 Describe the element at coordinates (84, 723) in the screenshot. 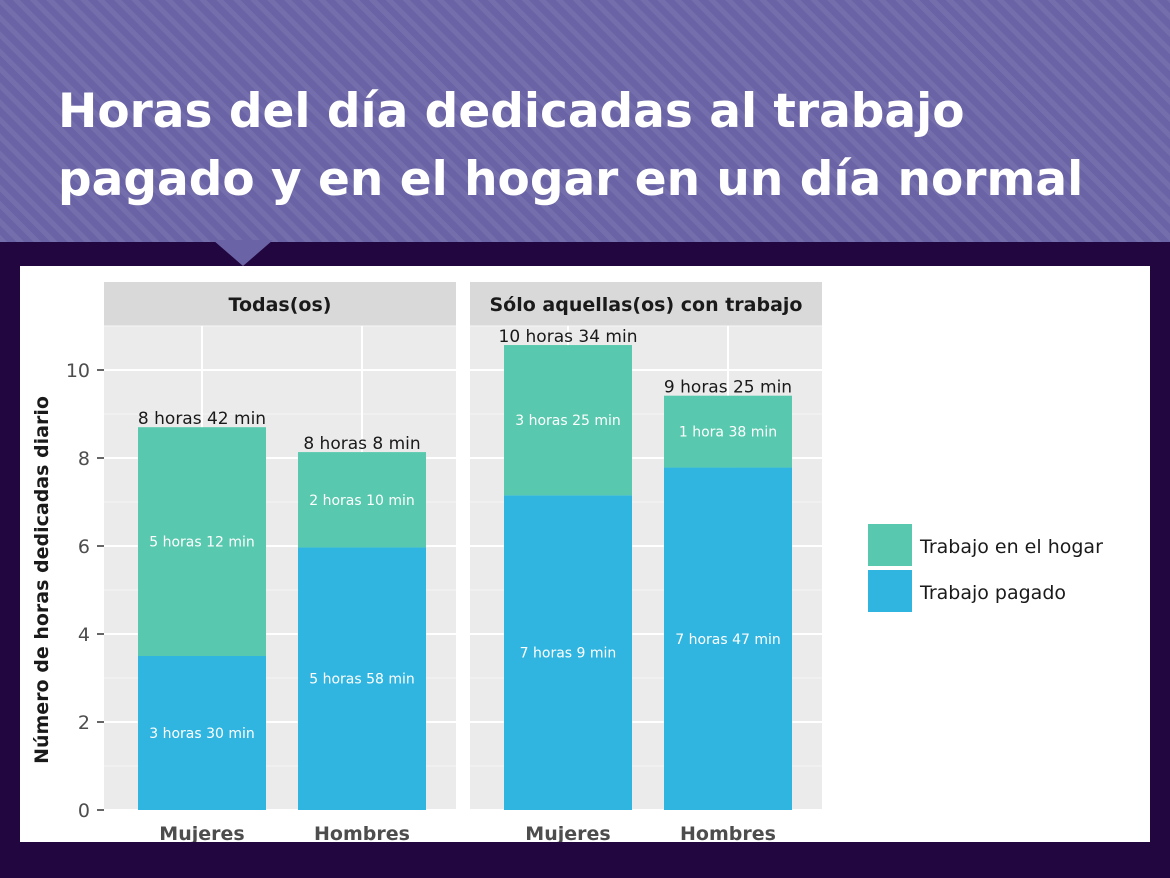

I see `y-tick-label: 2` at that location.